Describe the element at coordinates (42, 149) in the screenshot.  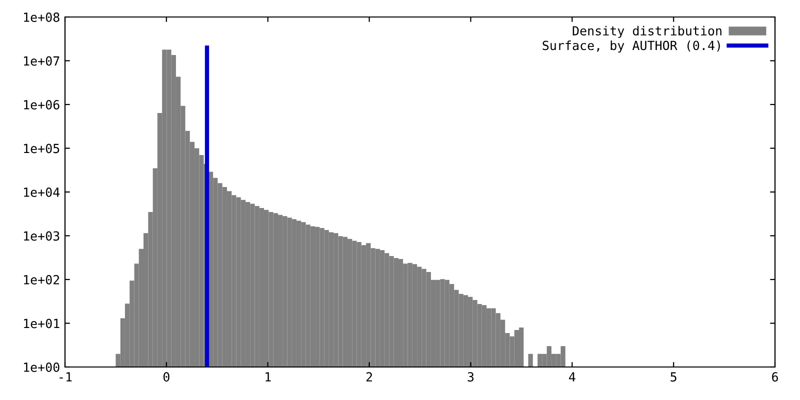
I see `y-tick-label: 1e+05` at that location.